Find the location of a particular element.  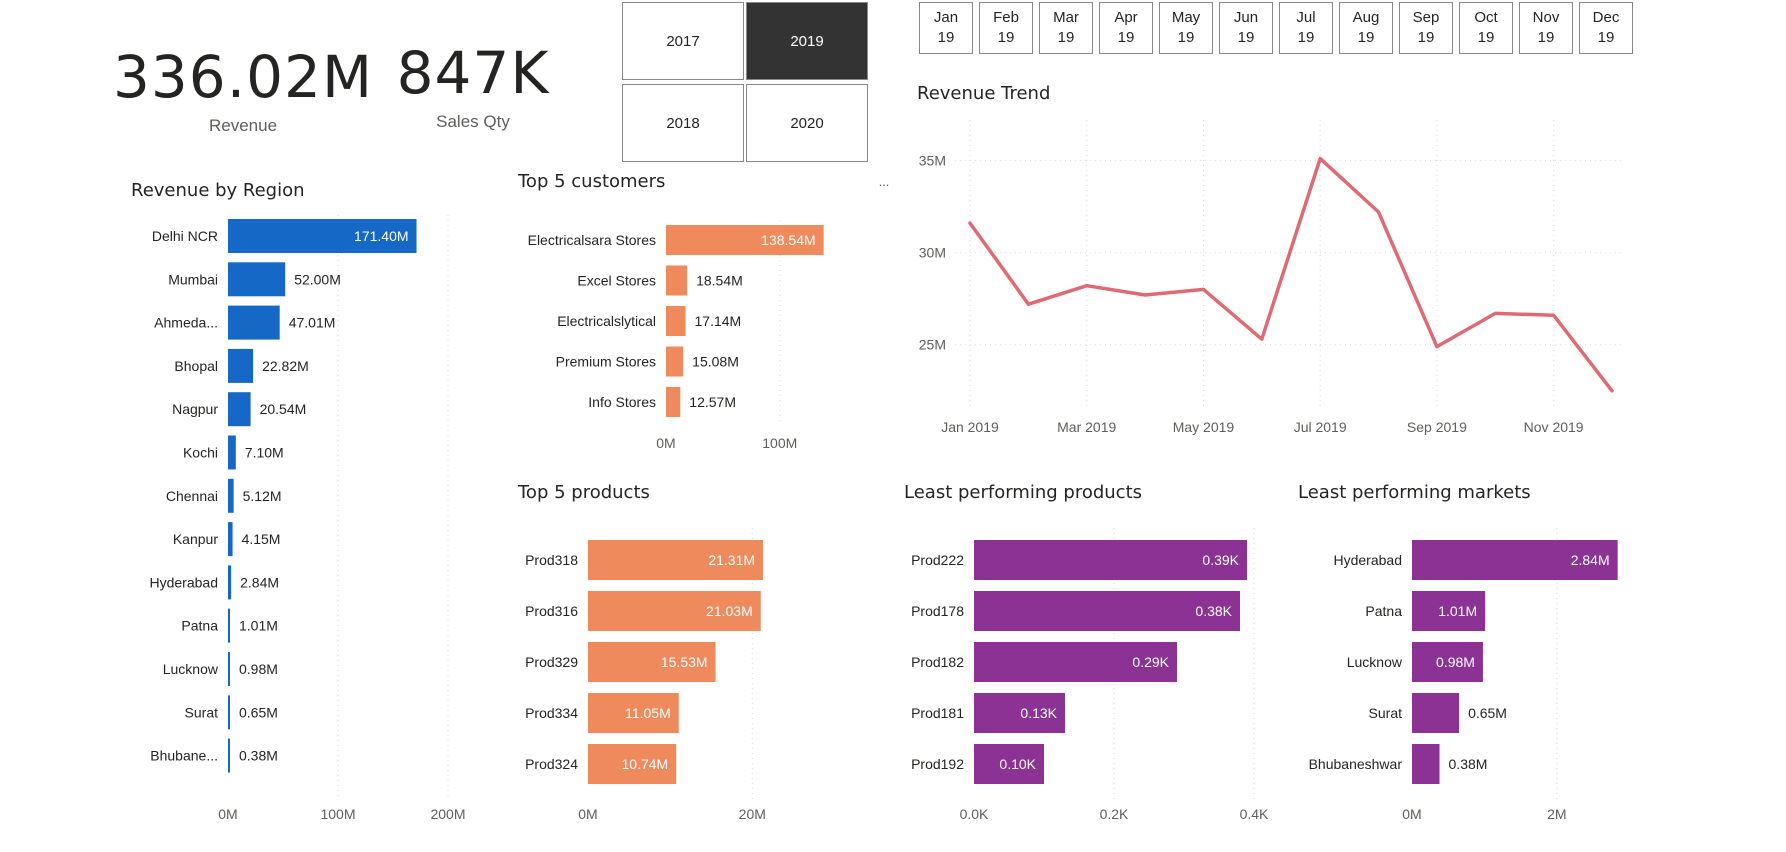

month-button-jul: Jul 19 is located at coordinates (1306, 28).